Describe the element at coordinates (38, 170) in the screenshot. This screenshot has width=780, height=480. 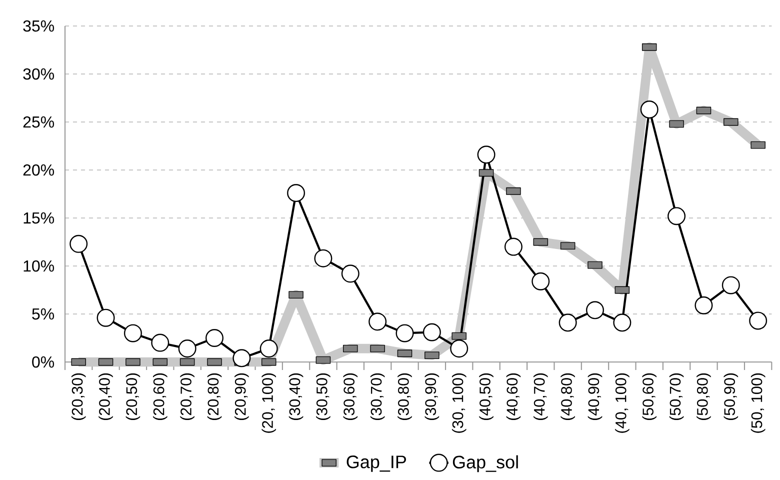
I see `y-tick-label: 20%` at that location.